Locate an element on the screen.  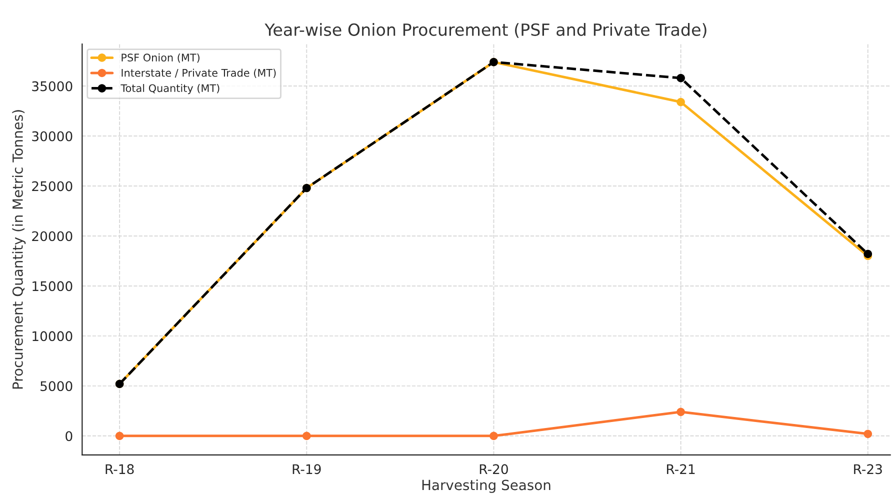
y-tick-label: 30000 is located at coordinates (52, 136).